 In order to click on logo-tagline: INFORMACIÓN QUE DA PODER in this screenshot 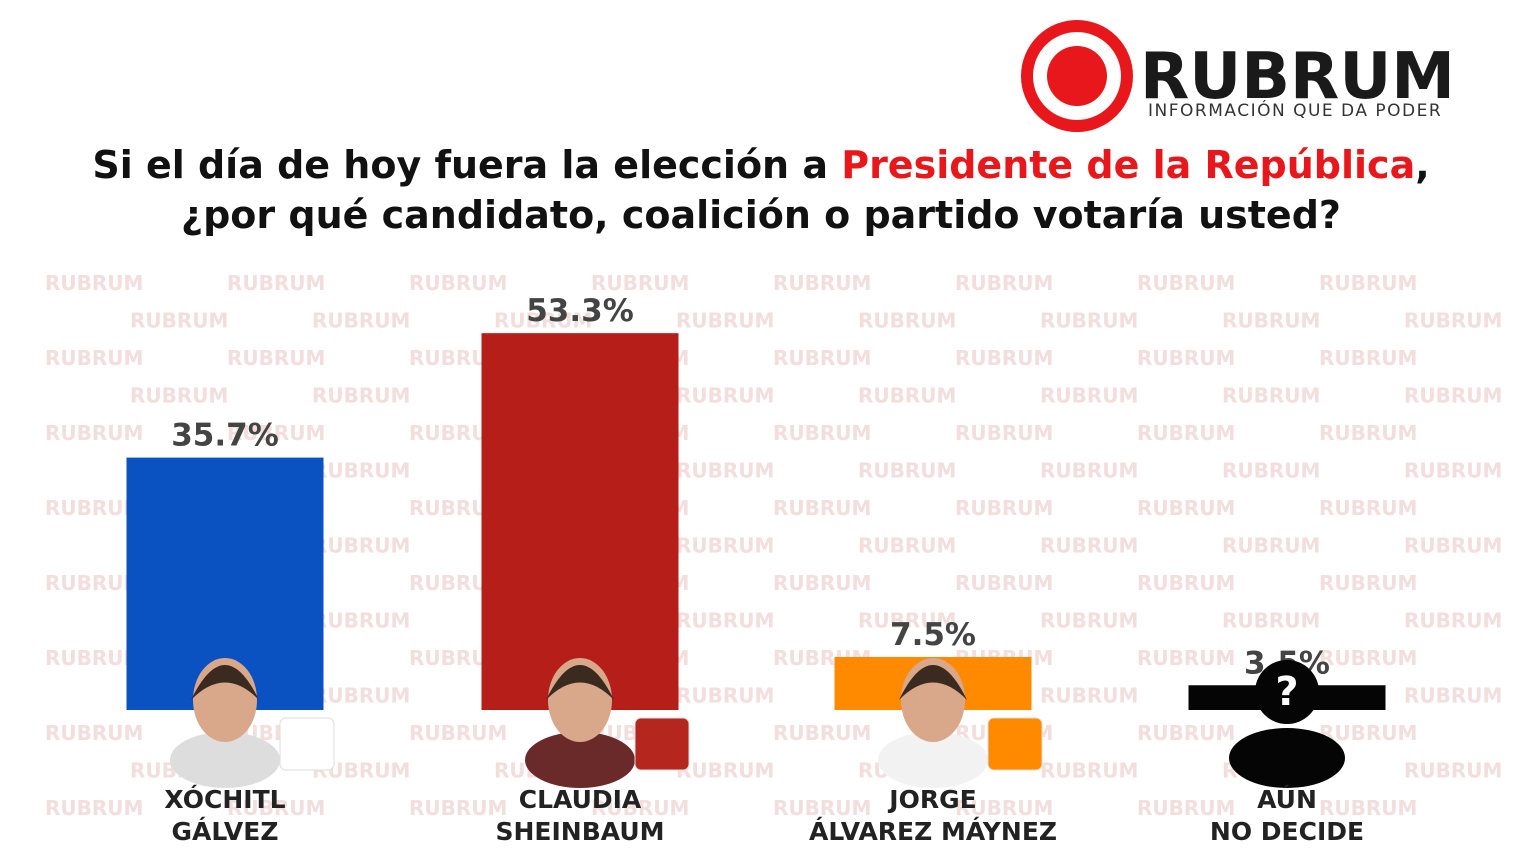, I will do `click(1295, 110)`.